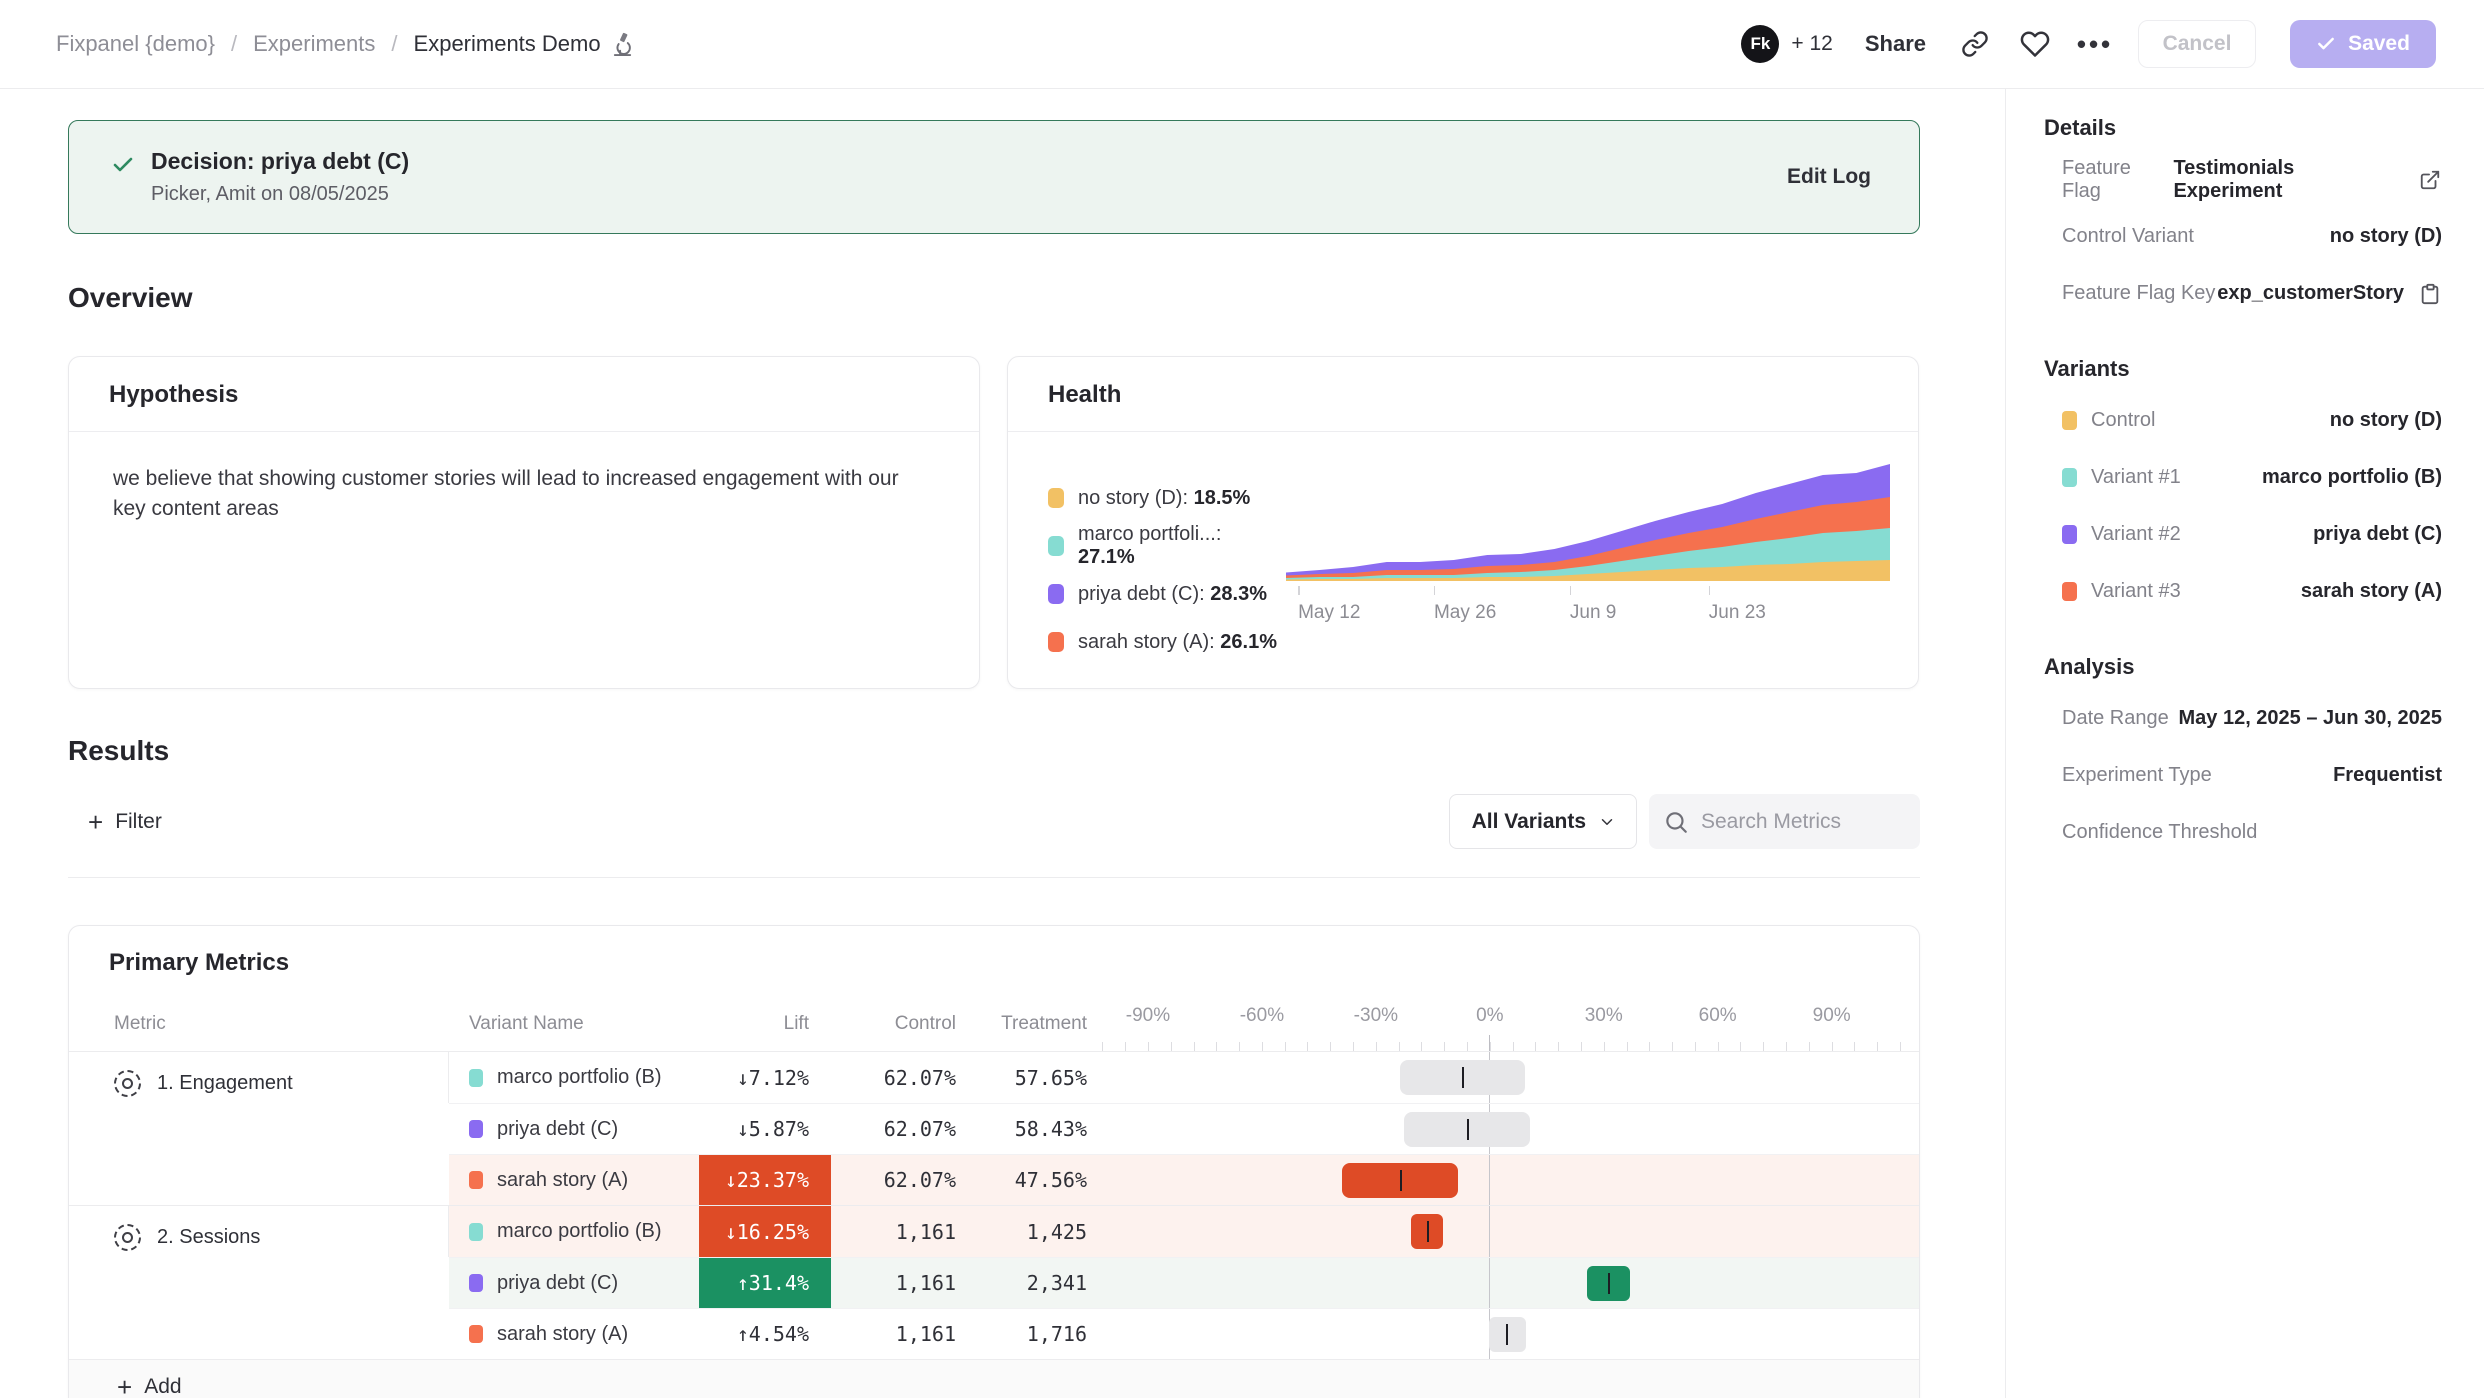  What do you see at coordinates (2117, 180) in the screenshot?
I see `sidebar-row-label: Feature Flag` at bounding box center [2117, 180].